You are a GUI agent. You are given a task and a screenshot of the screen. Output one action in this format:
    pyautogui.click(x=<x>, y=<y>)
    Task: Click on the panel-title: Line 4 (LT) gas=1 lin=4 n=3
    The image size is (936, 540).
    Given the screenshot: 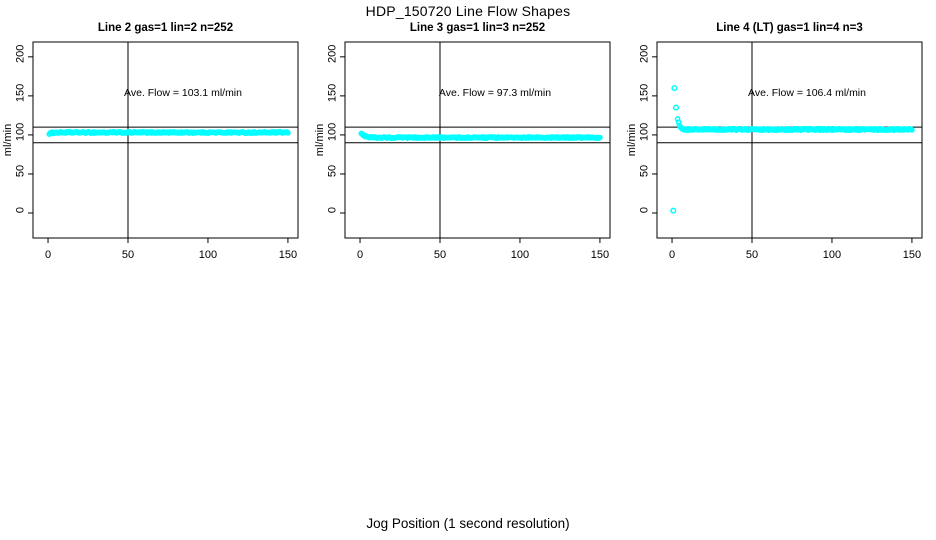 What is the action you would take?
    pyautogui.click(x=789, y=28)
    